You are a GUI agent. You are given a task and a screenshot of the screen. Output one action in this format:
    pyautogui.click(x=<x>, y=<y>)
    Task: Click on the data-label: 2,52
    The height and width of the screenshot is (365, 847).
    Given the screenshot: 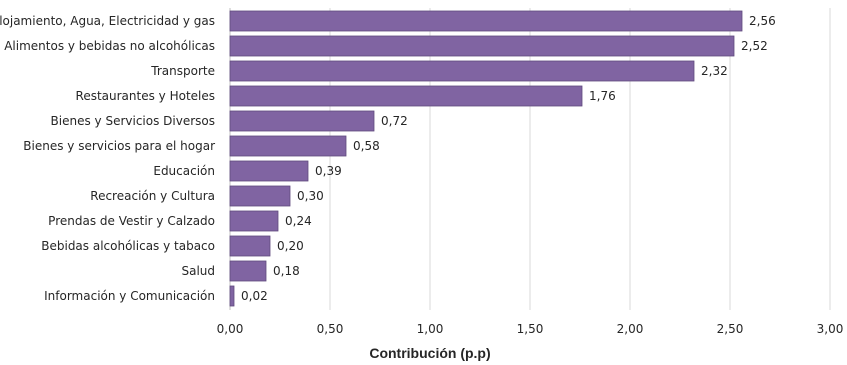 What is the action you would take?
    pyautogui.click(x=754, y=46)
    